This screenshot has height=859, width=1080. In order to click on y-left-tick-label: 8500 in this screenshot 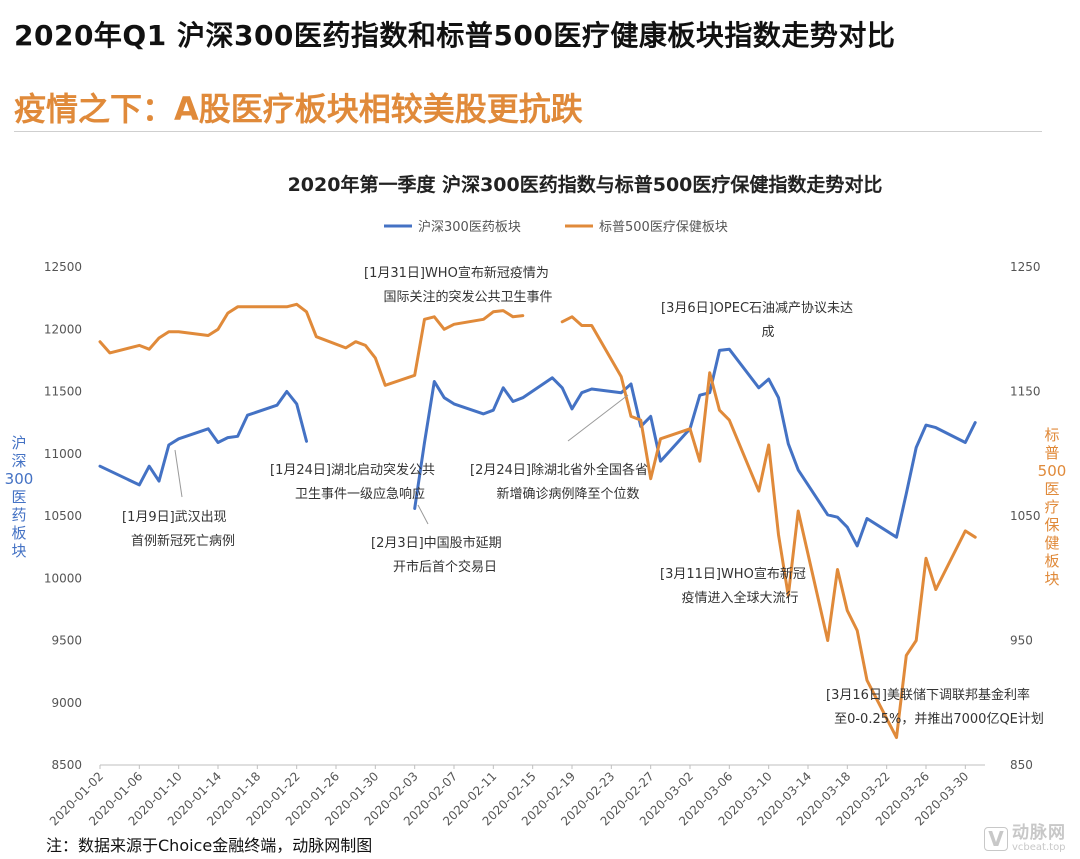, I will do `click(66, 765)`.